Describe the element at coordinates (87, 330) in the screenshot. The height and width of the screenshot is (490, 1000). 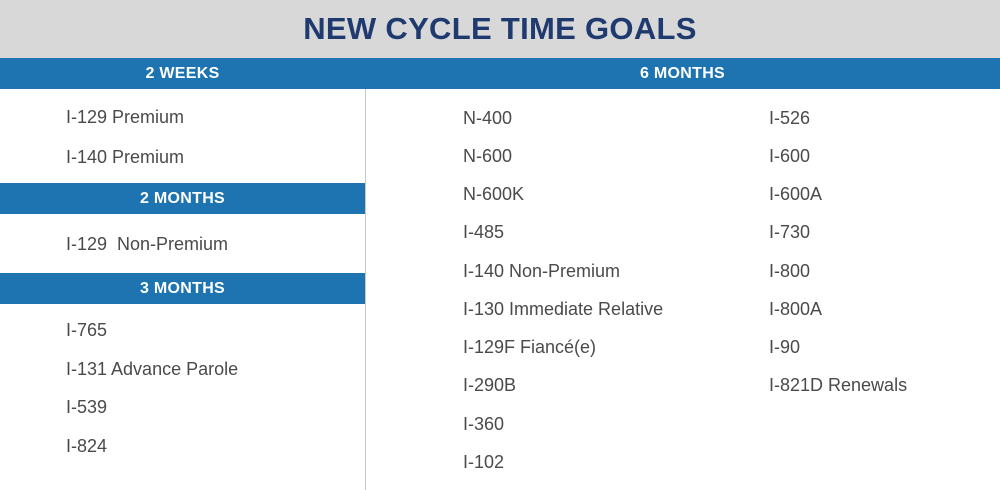
I see `list-item: I-765` at that location.